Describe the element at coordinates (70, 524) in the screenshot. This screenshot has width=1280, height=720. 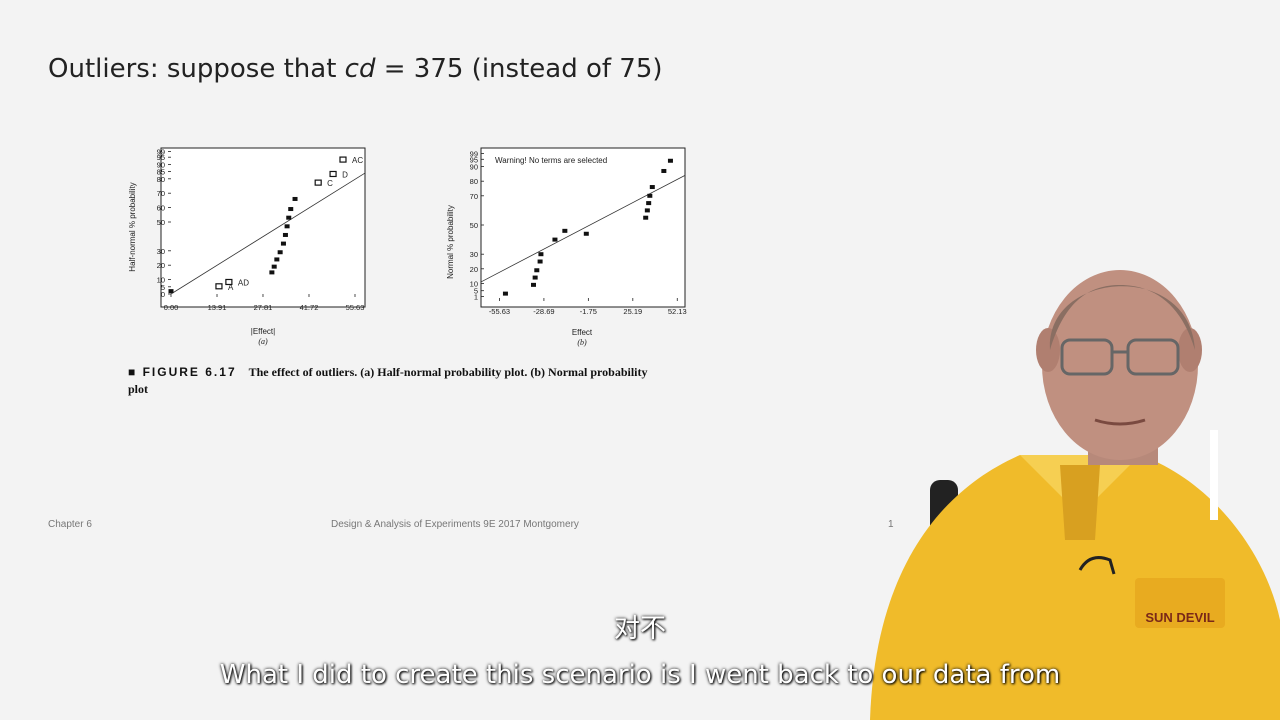
I see `footer-chapter: Chapter 6` at that location.